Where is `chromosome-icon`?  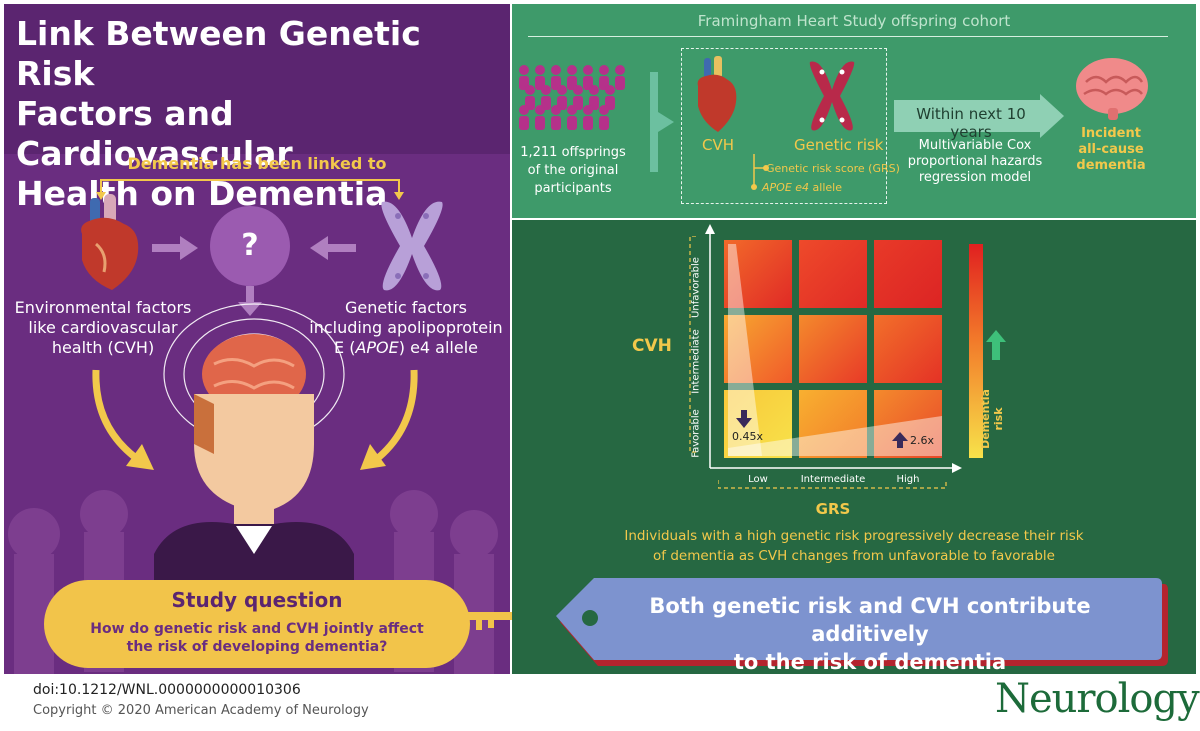
chromosome-icon is located at coordinates (412, 246).